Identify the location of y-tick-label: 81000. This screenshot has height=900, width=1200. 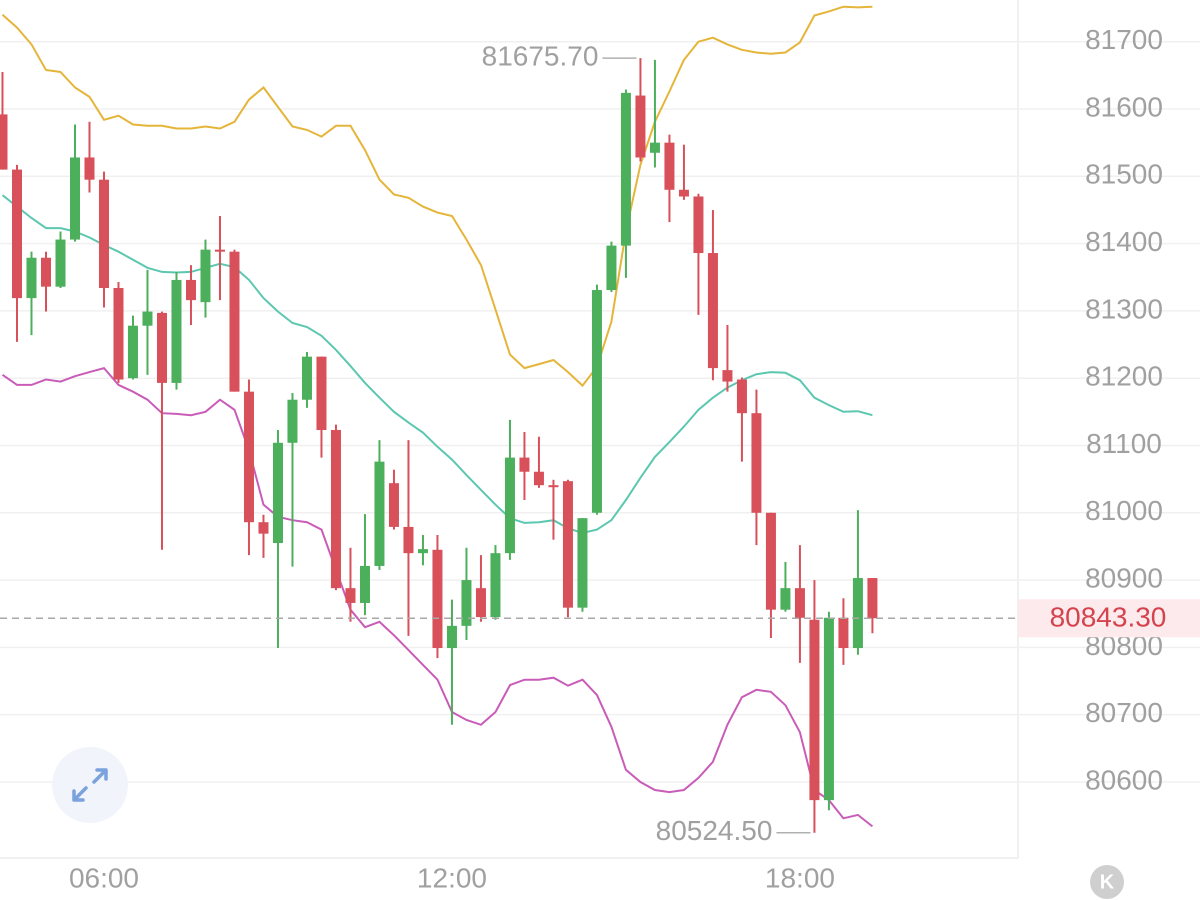
(1124, 510).